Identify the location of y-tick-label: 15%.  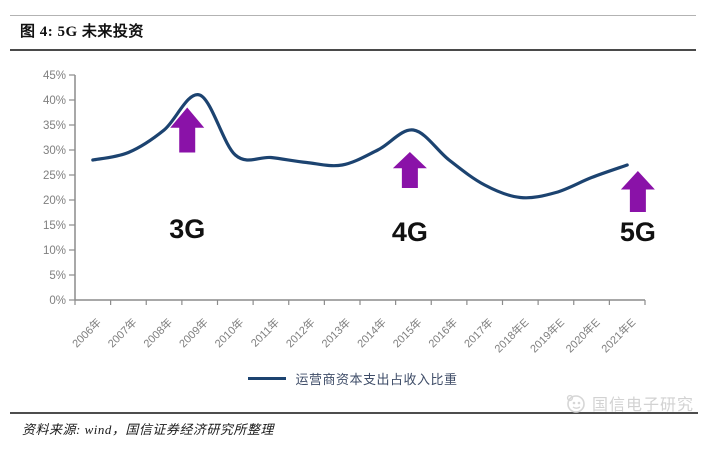
(54, 226).